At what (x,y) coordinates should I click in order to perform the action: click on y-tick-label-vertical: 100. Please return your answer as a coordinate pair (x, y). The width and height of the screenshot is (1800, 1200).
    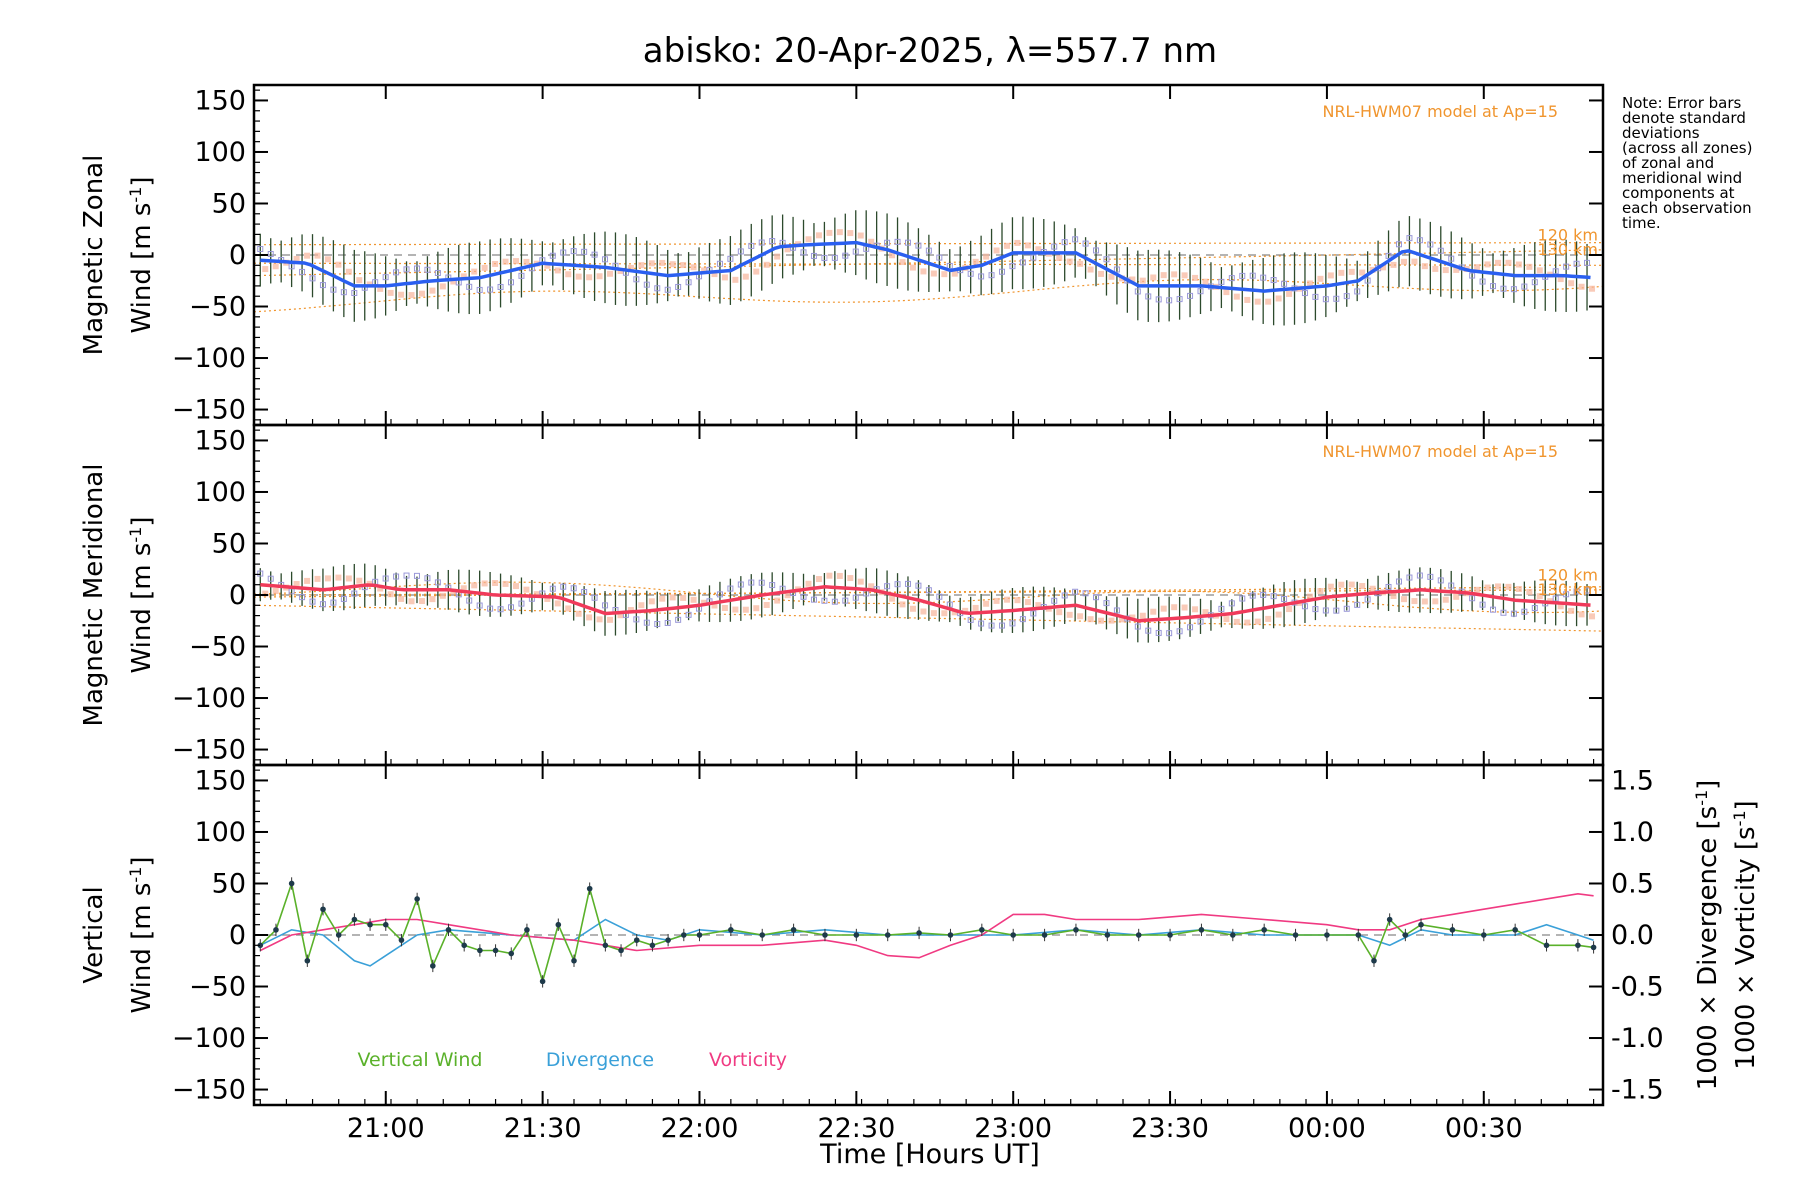
    Looking at the image, I should click on (220, 832).